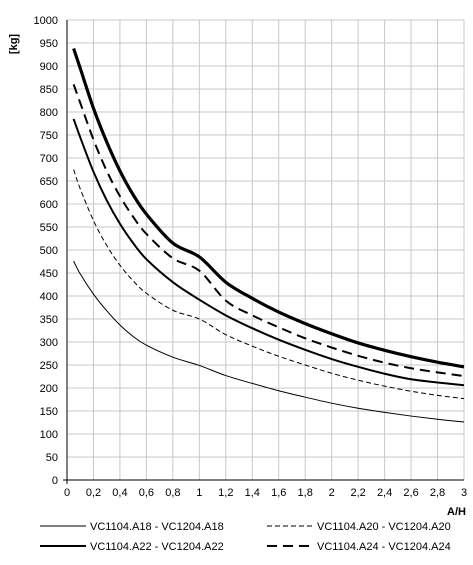 The width and height of the screenshot is (473, 565). I want to click on y-tick-label: 500, so click(49, 251).